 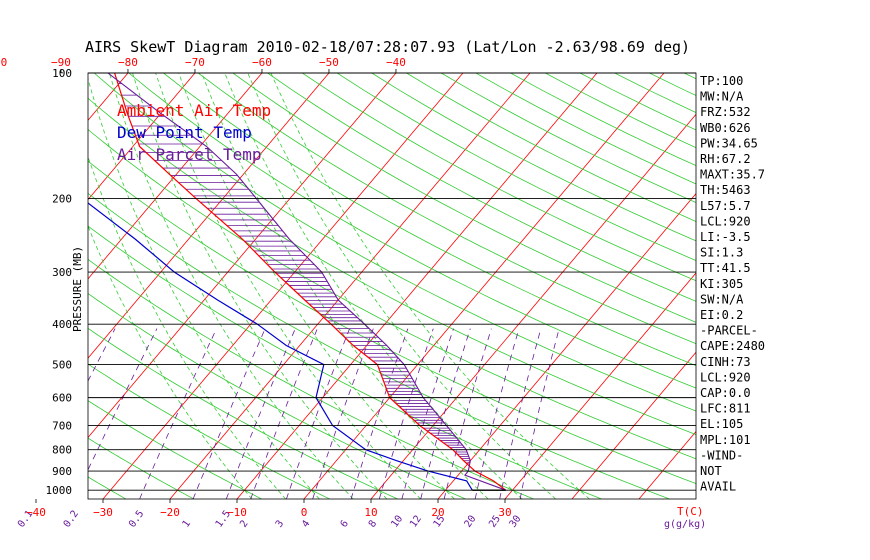 I want to click on top-temp-tick-label: −60, so click(x=262, y=62).